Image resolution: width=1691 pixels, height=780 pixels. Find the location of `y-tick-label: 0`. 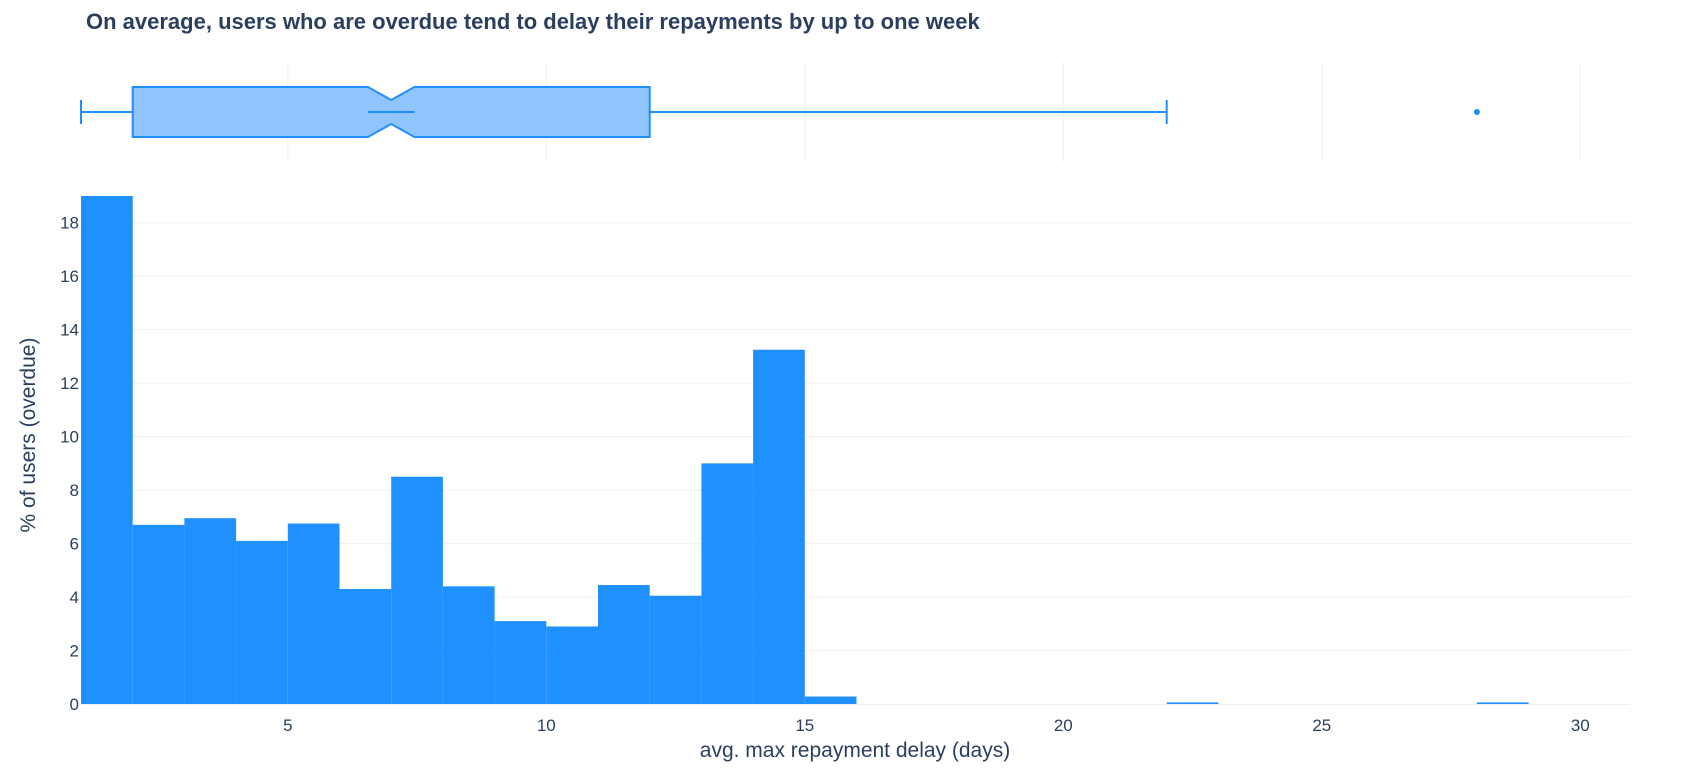

y-tick-label: 0 is located at coordinates (74, 704).